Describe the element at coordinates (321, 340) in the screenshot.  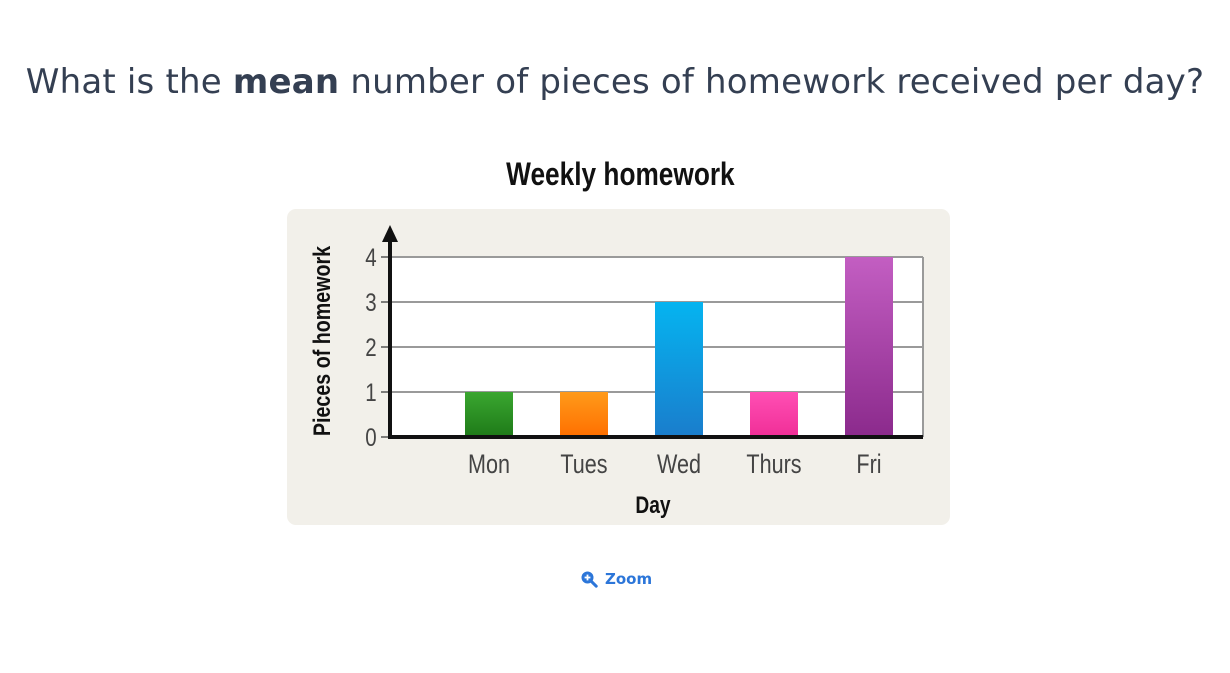
I see `y-axis-title: Pieces of homework` at that location.